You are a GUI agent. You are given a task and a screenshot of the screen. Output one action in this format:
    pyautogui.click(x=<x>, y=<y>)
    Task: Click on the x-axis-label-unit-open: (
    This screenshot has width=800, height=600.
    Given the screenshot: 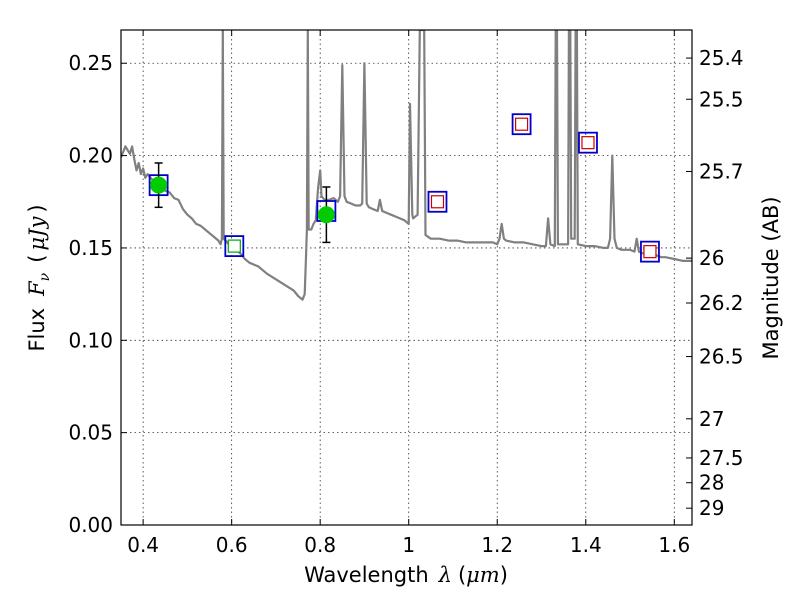 What is the action you would take?
    pyautogui.click(x=462, y=575)
    